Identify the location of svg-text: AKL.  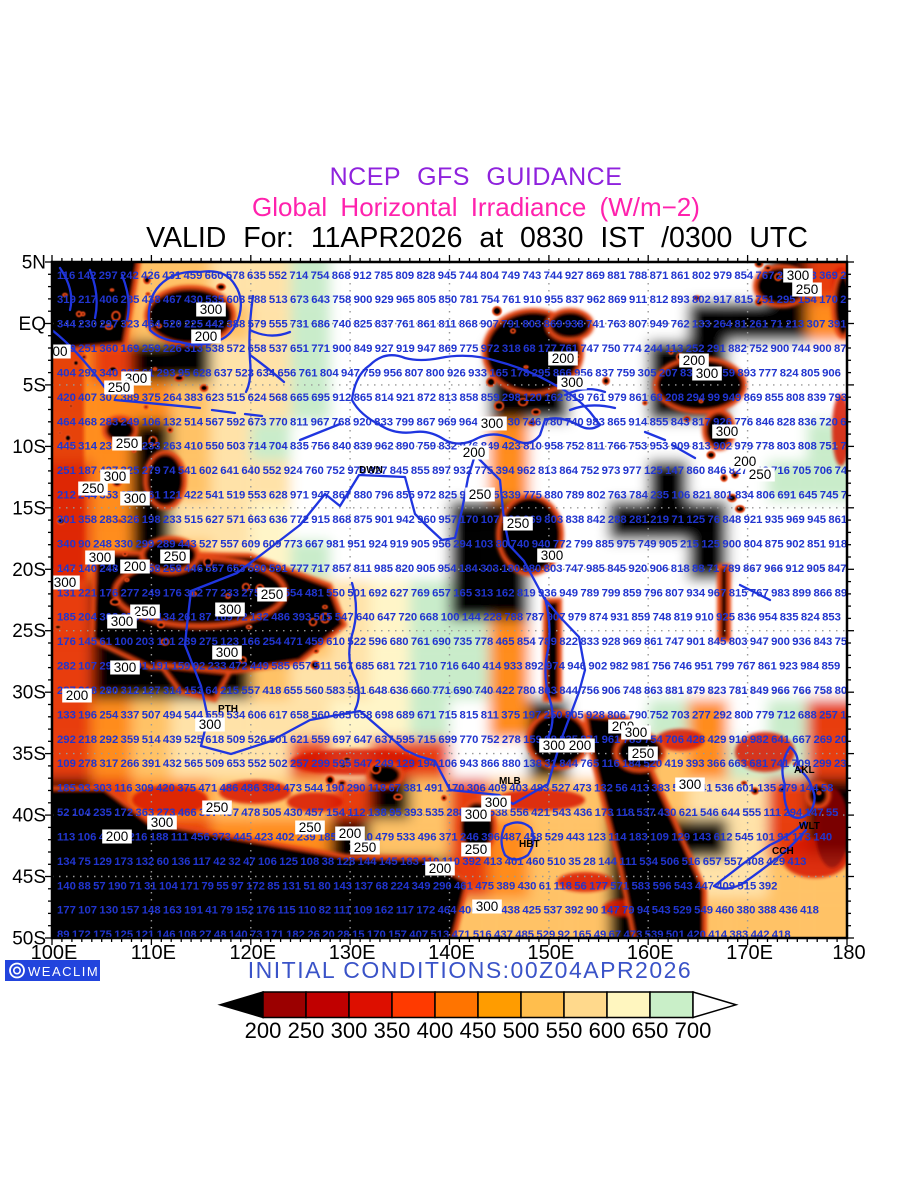
(804, 770).